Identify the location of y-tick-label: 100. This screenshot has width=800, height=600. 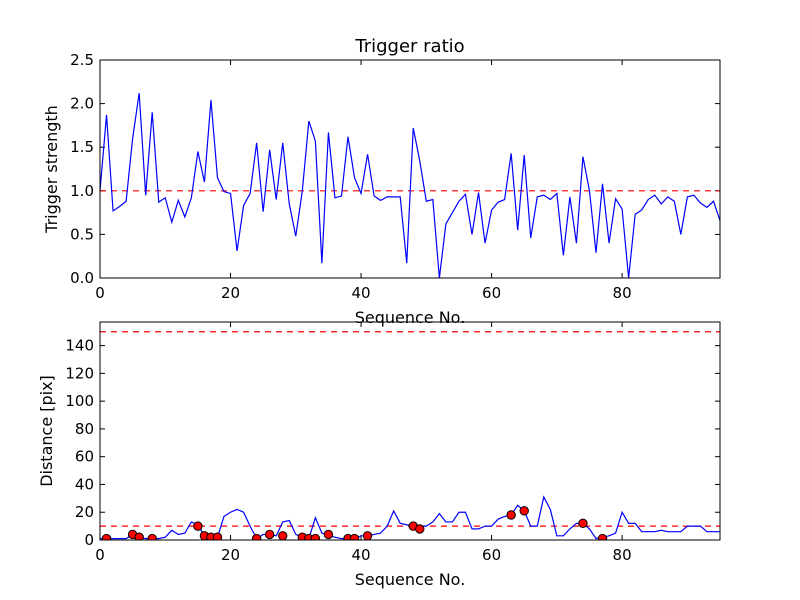
(79, 401).